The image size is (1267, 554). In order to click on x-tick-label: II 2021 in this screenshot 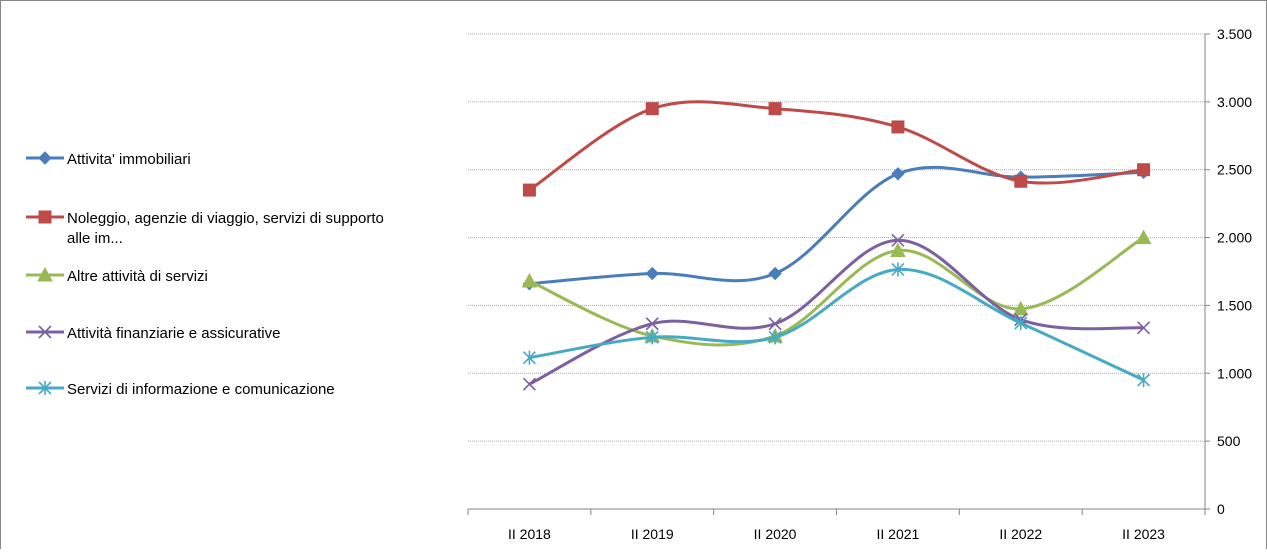, I will do `click(898, 534)`.